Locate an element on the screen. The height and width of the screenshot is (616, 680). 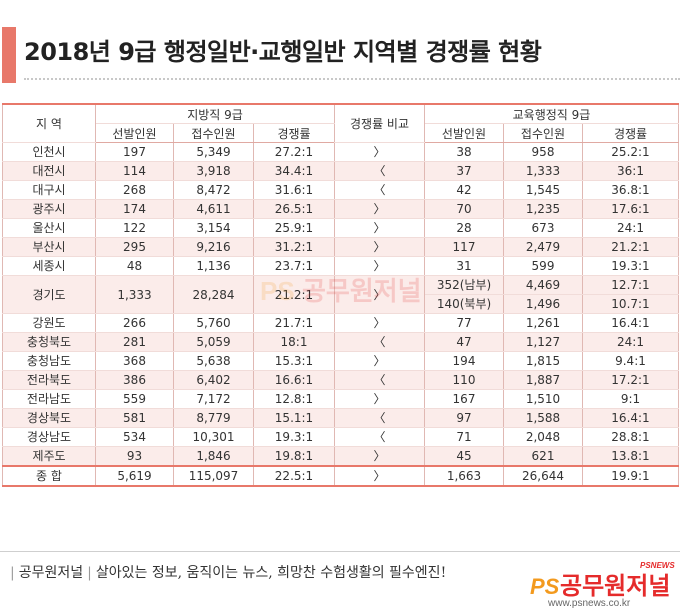
edu-selected-cell: 45 is located at coordinates (464, 456).